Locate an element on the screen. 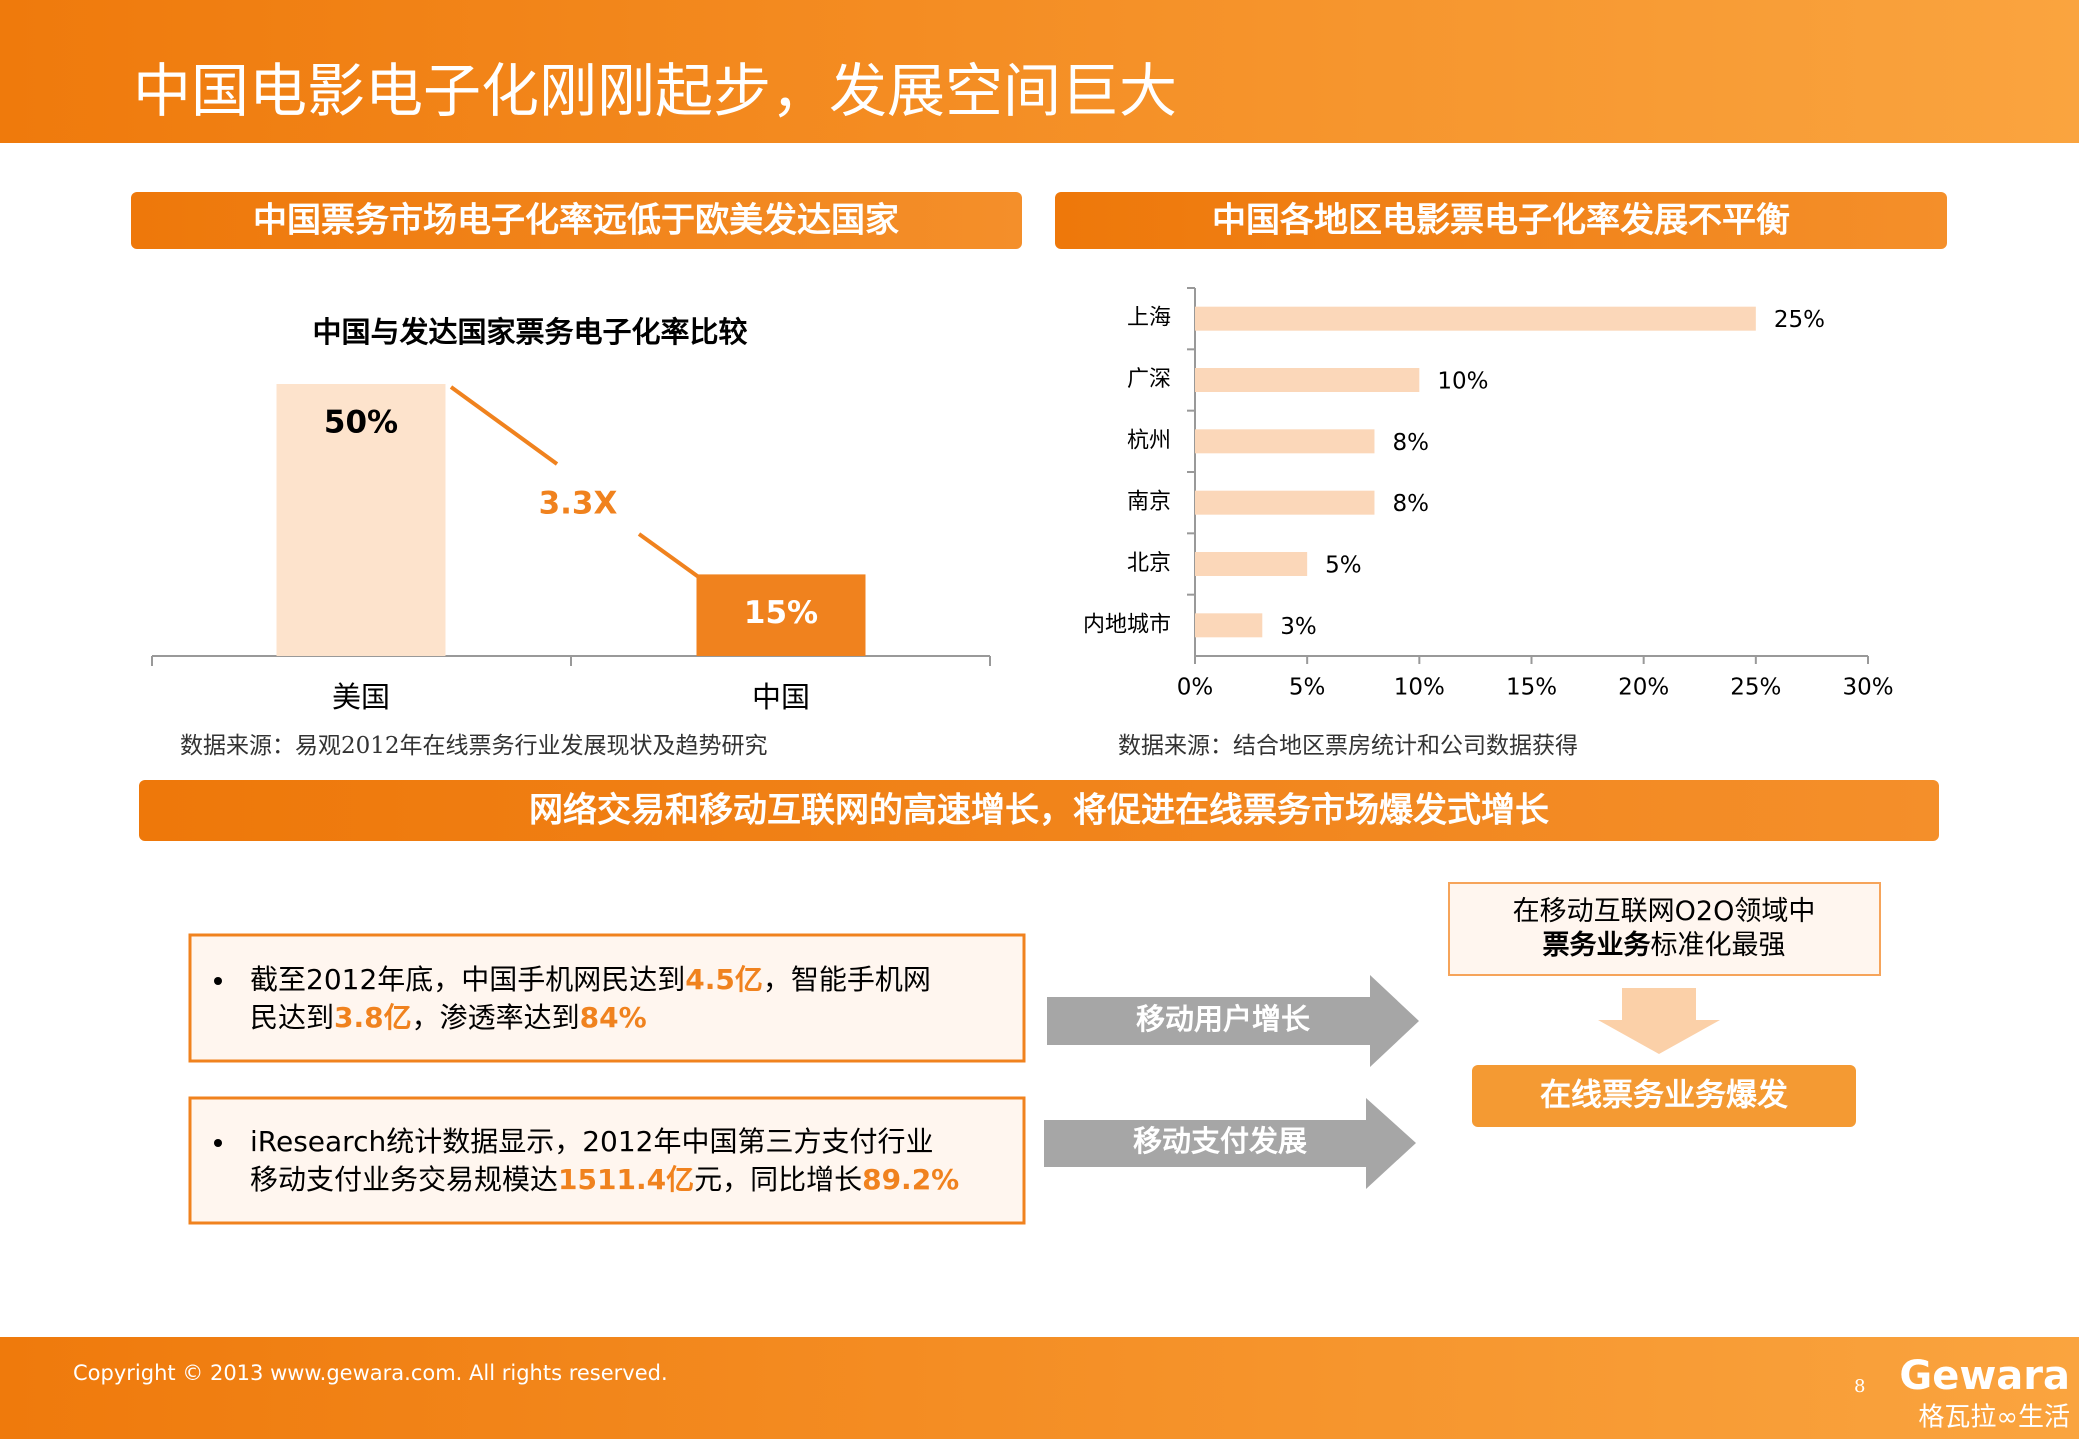 The height and width of the screenshot is (1439, 2079). value-label: 15% is located at coordinates (781, 613).